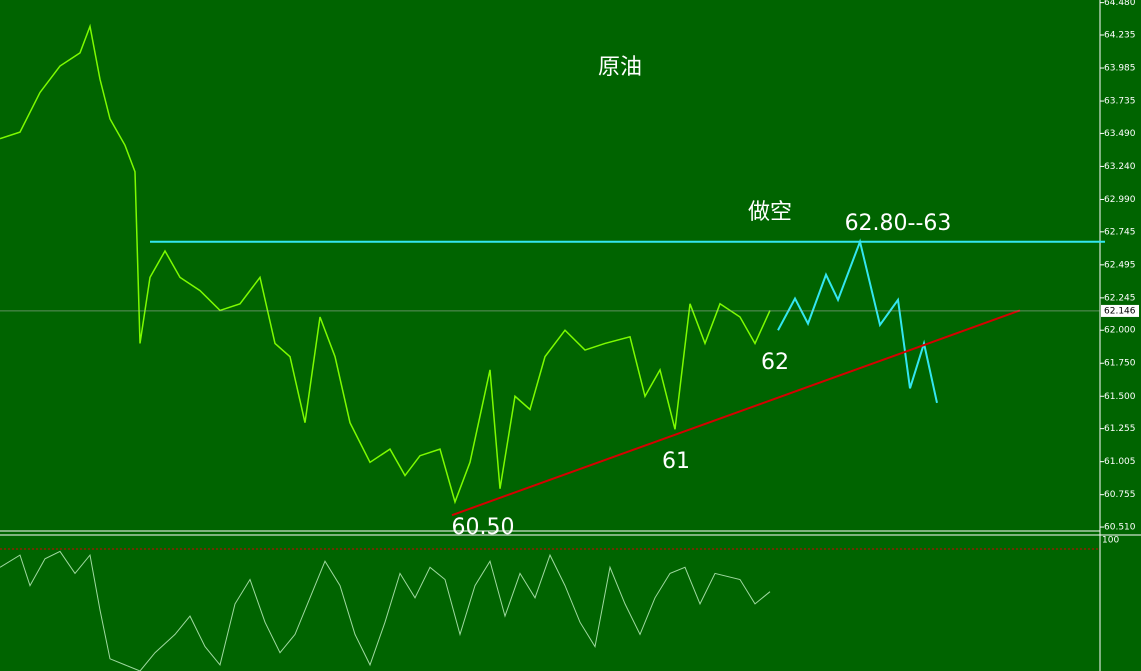 The image size is (1141, 671). Describe the element at coordinates (1120, 102) in the screenshot. I see `y-tick-label: 63.735` at that location.